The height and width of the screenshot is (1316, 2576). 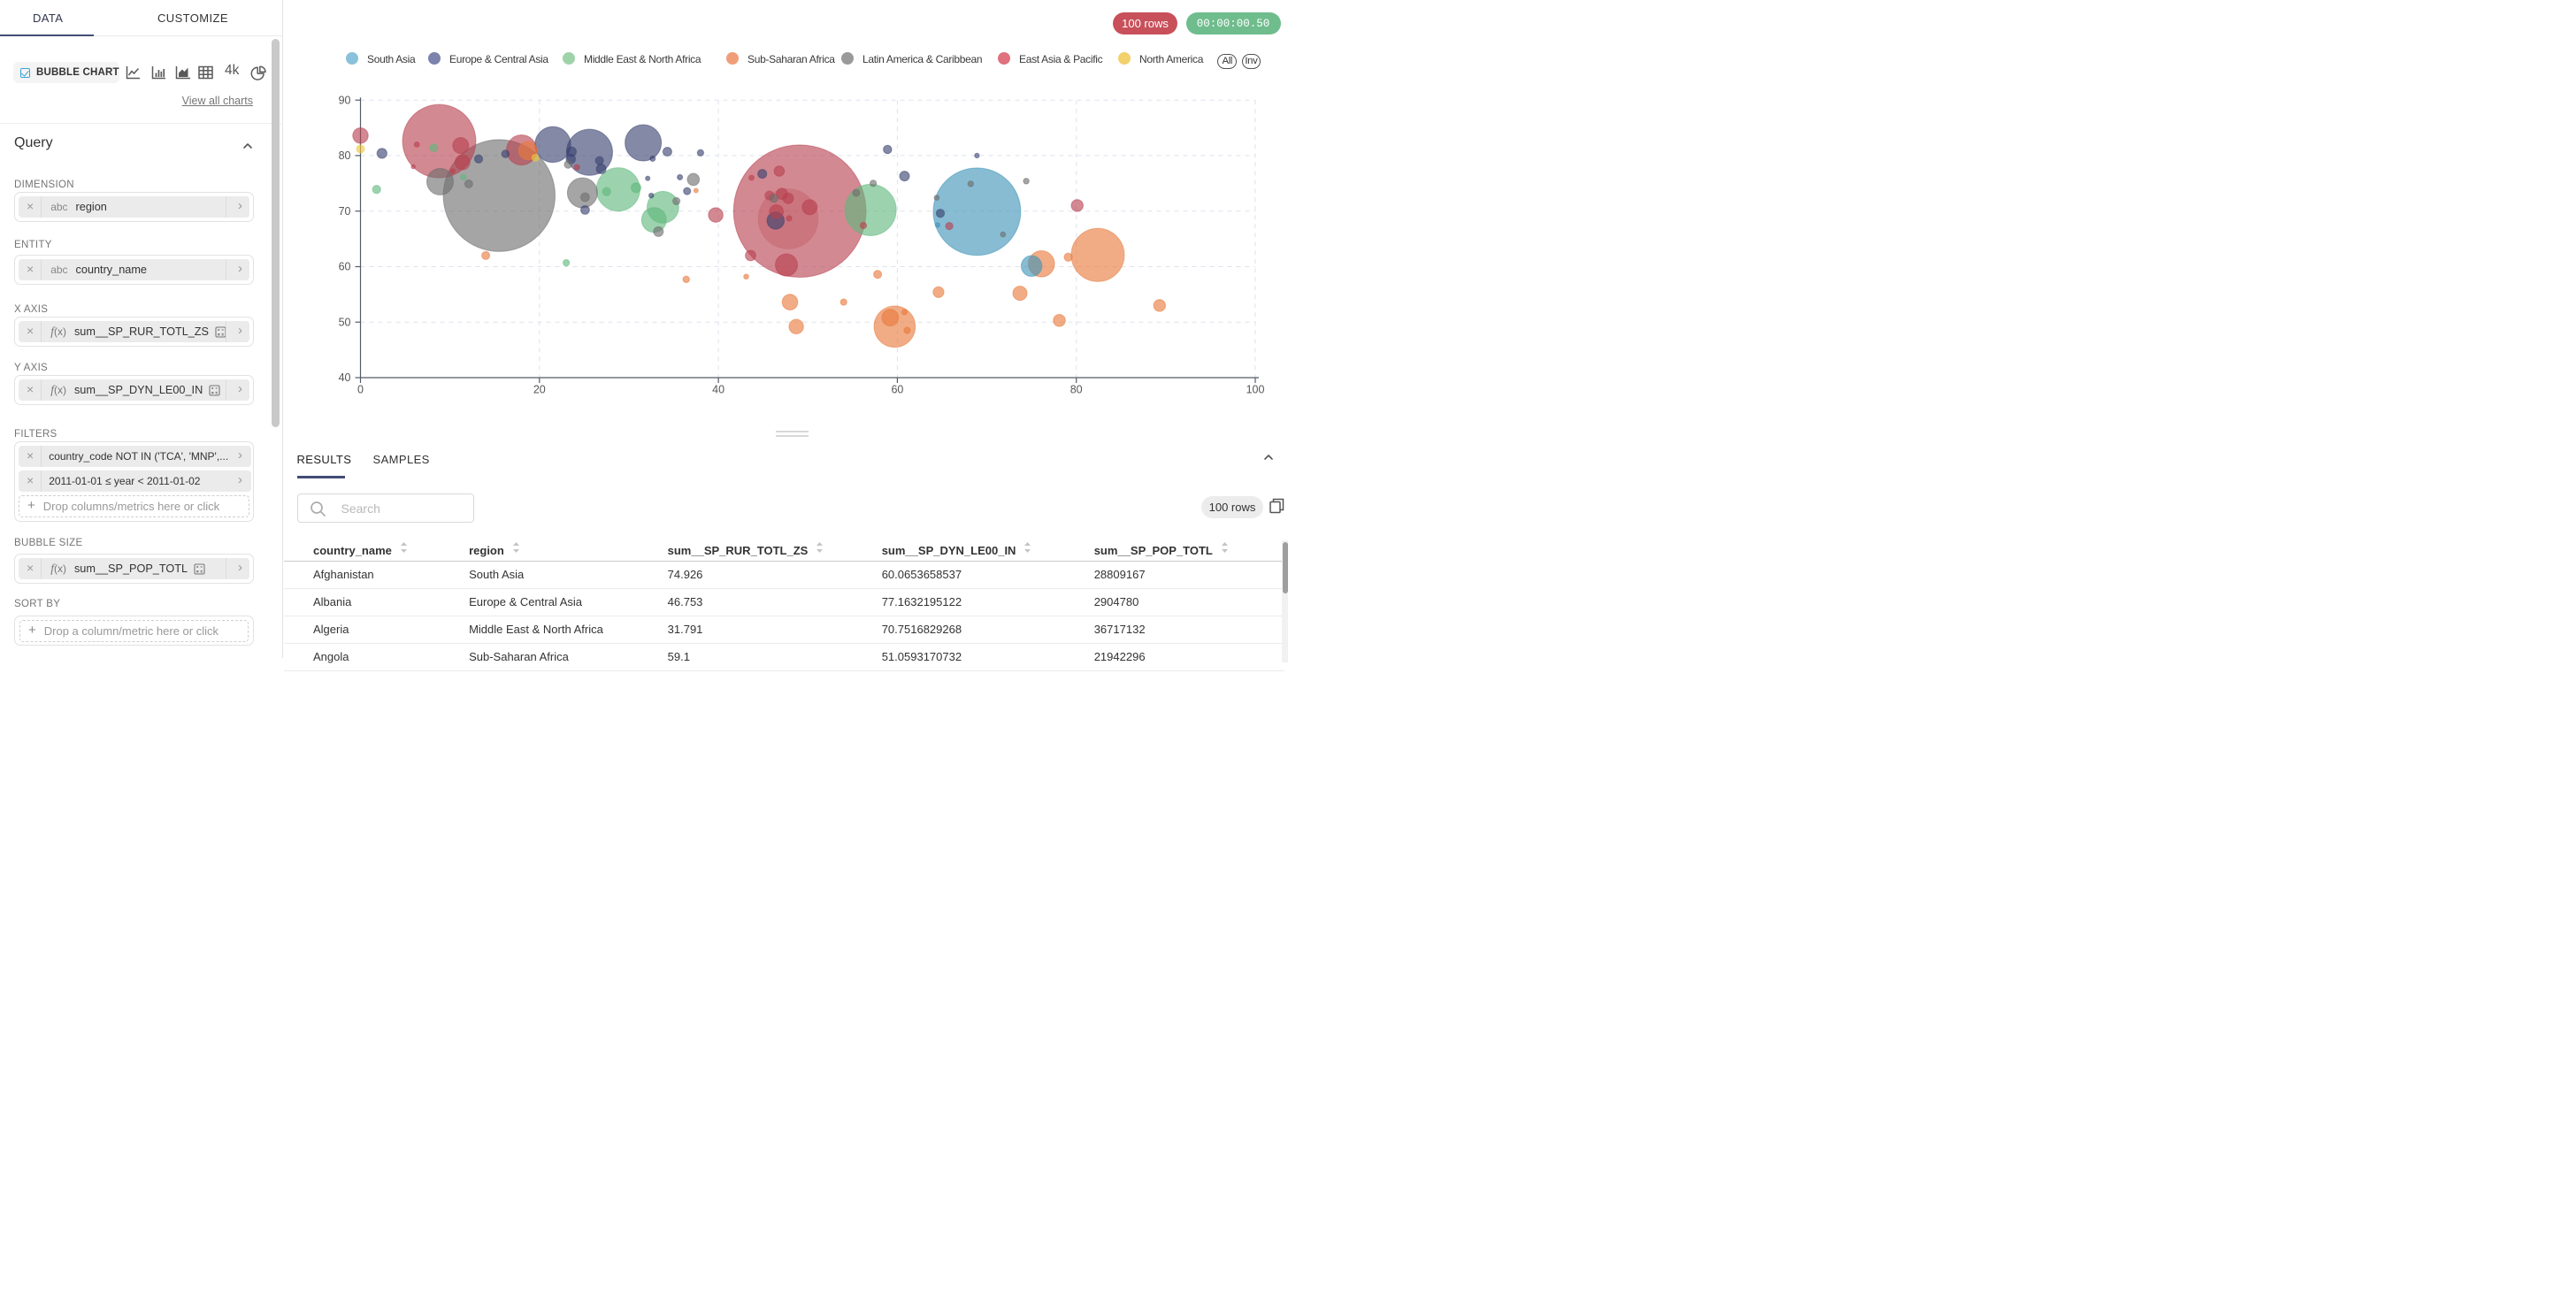 What do you see at coordinates (1255, 390) in the screenshot?
I see `svg-text: 100` at bounding box center [1255, 390].